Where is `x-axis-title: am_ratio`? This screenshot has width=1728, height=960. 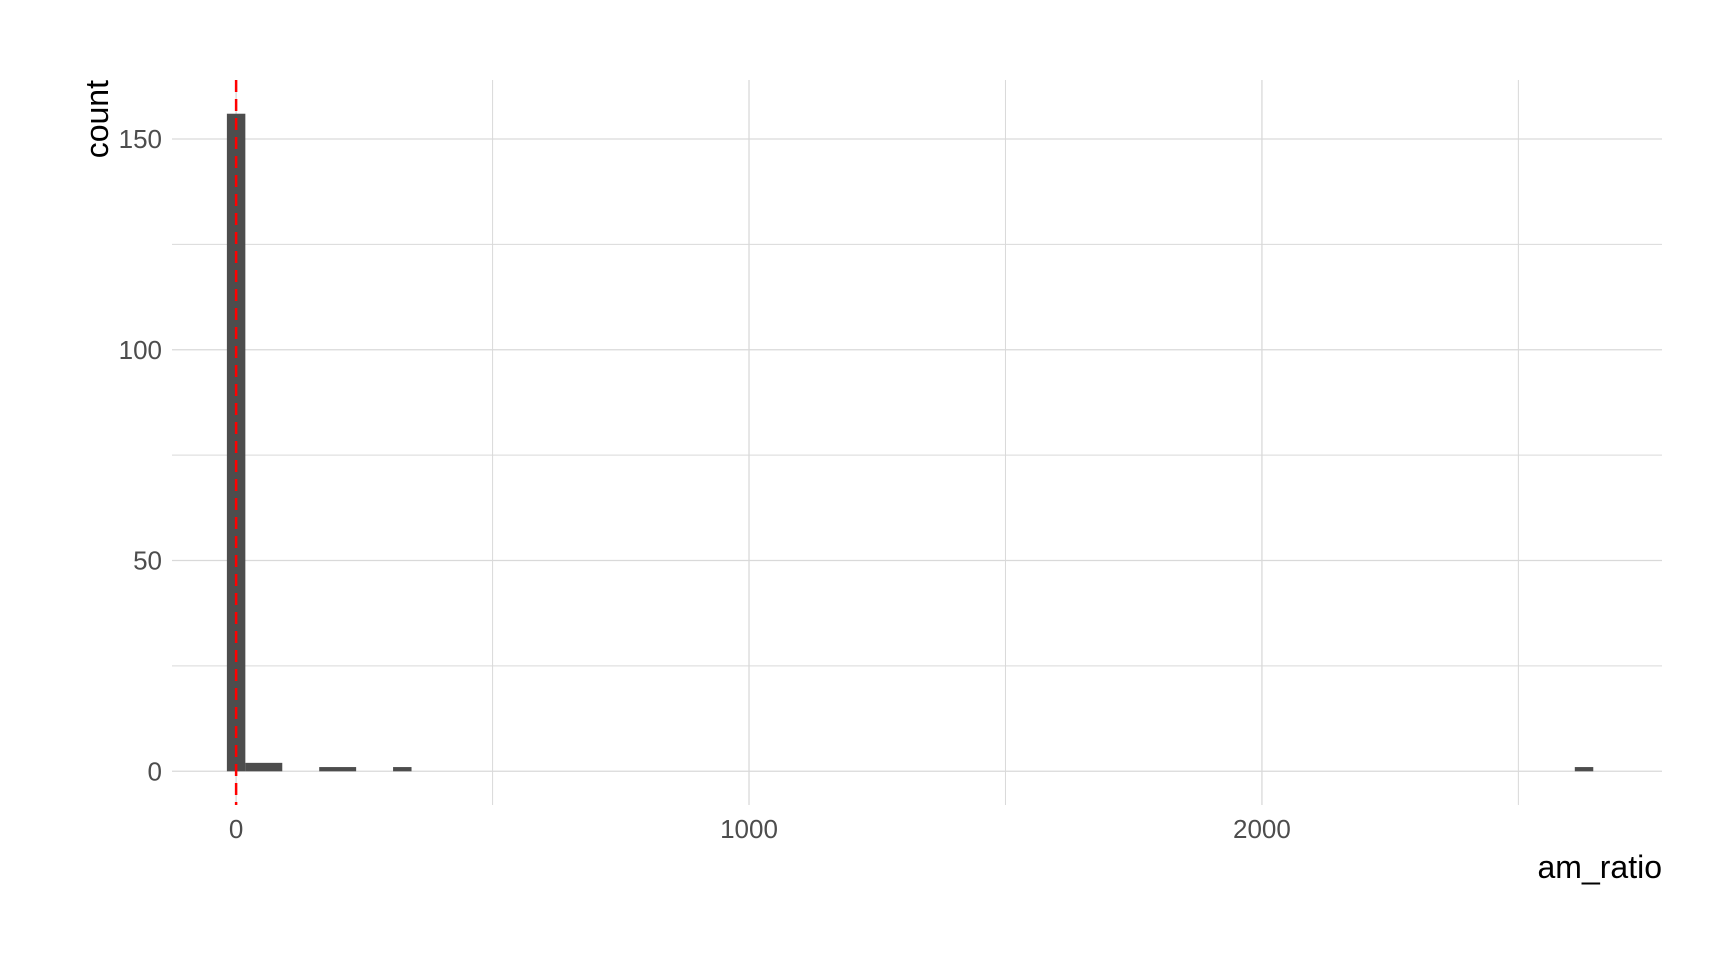
x-axis-title: am_ratio is located at coordinates (1600, 867).